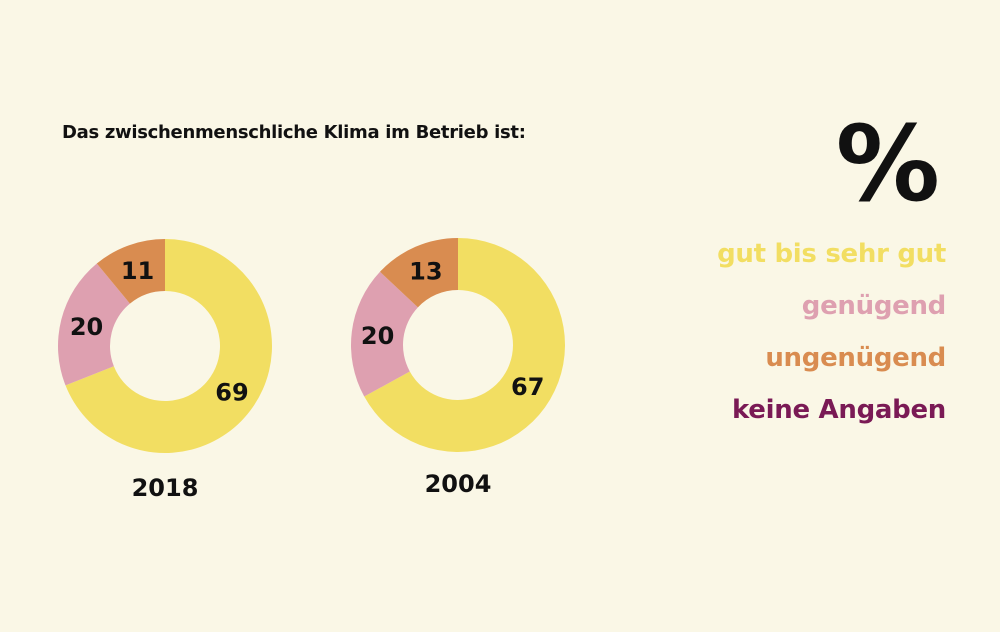  I want to click on data-label-2004-0: 67, so click(527, 387).